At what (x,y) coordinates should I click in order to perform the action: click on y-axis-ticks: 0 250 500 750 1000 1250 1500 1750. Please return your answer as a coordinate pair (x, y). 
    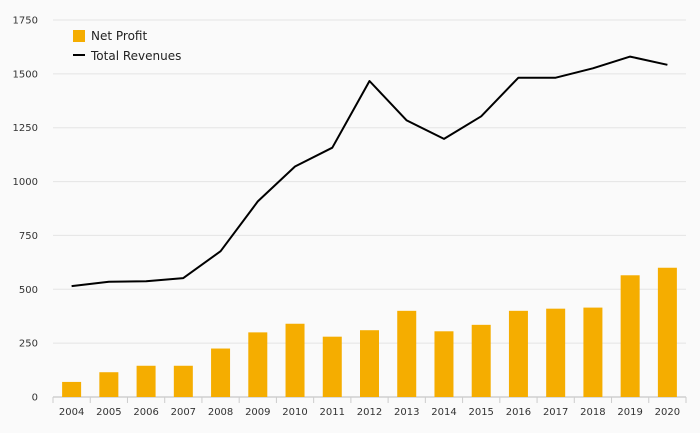
    Looking at the image, I should click on (25, 210).